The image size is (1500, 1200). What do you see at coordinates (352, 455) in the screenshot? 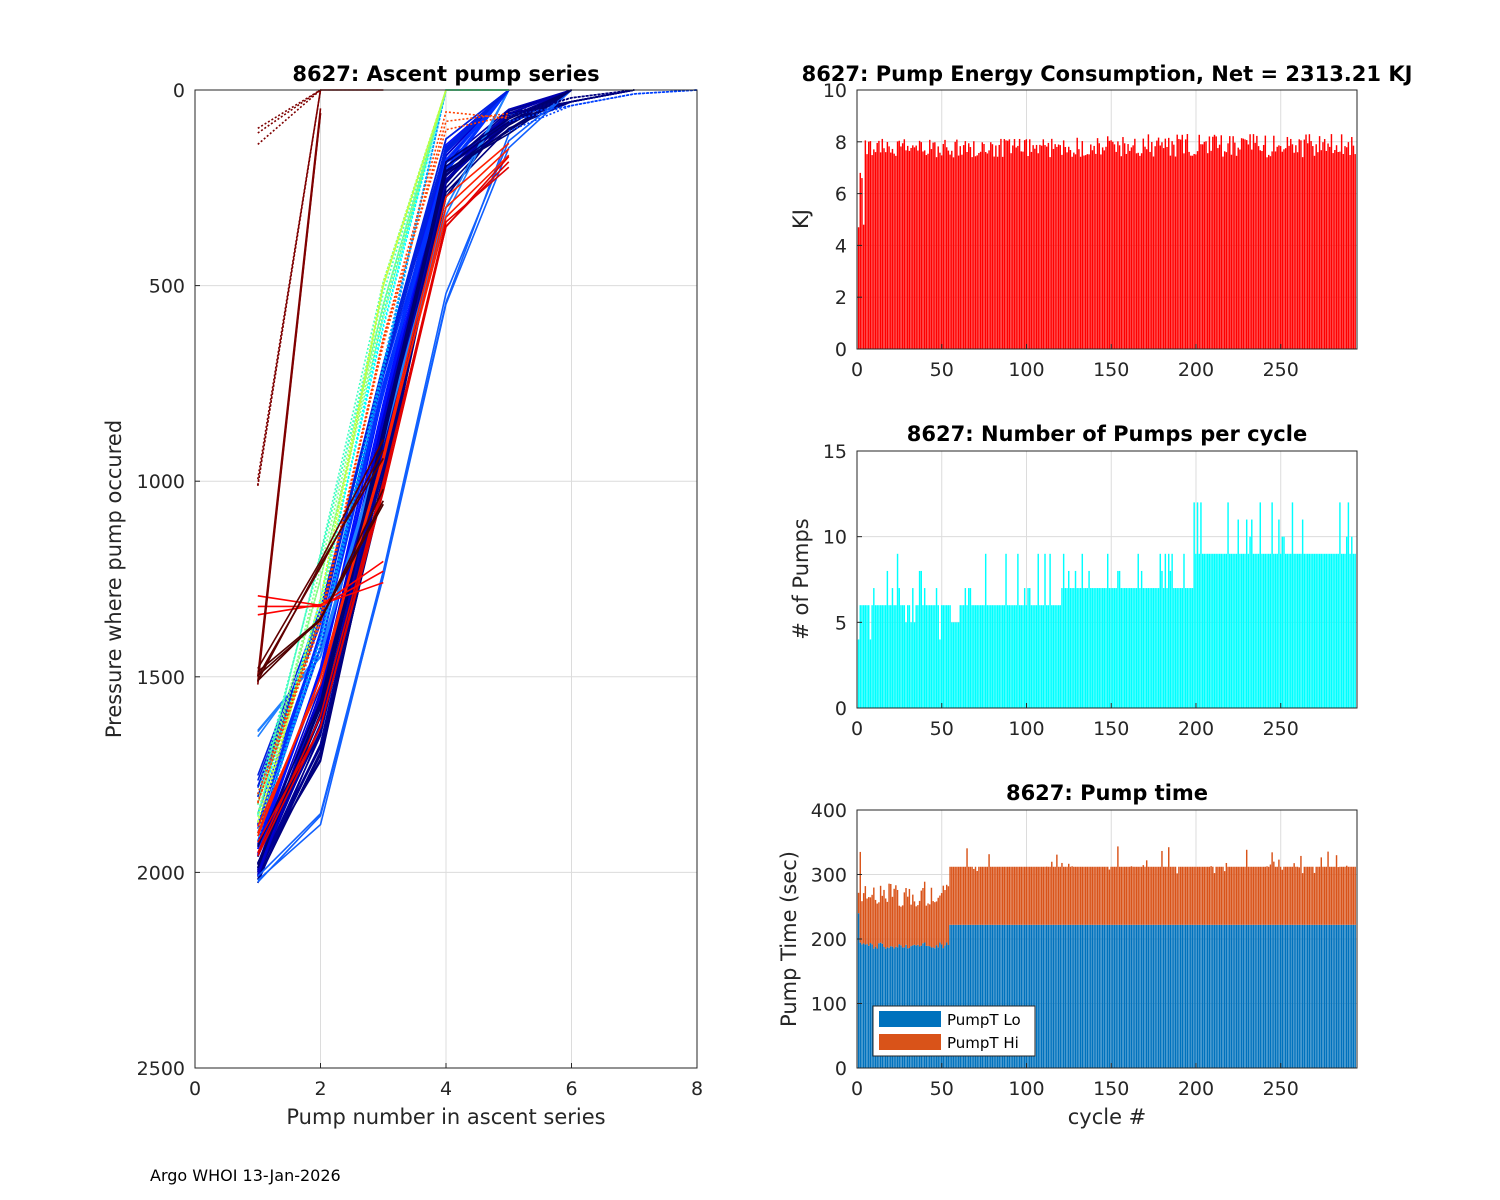
I see `ascent-series-line` at bounding box center [352, 455].